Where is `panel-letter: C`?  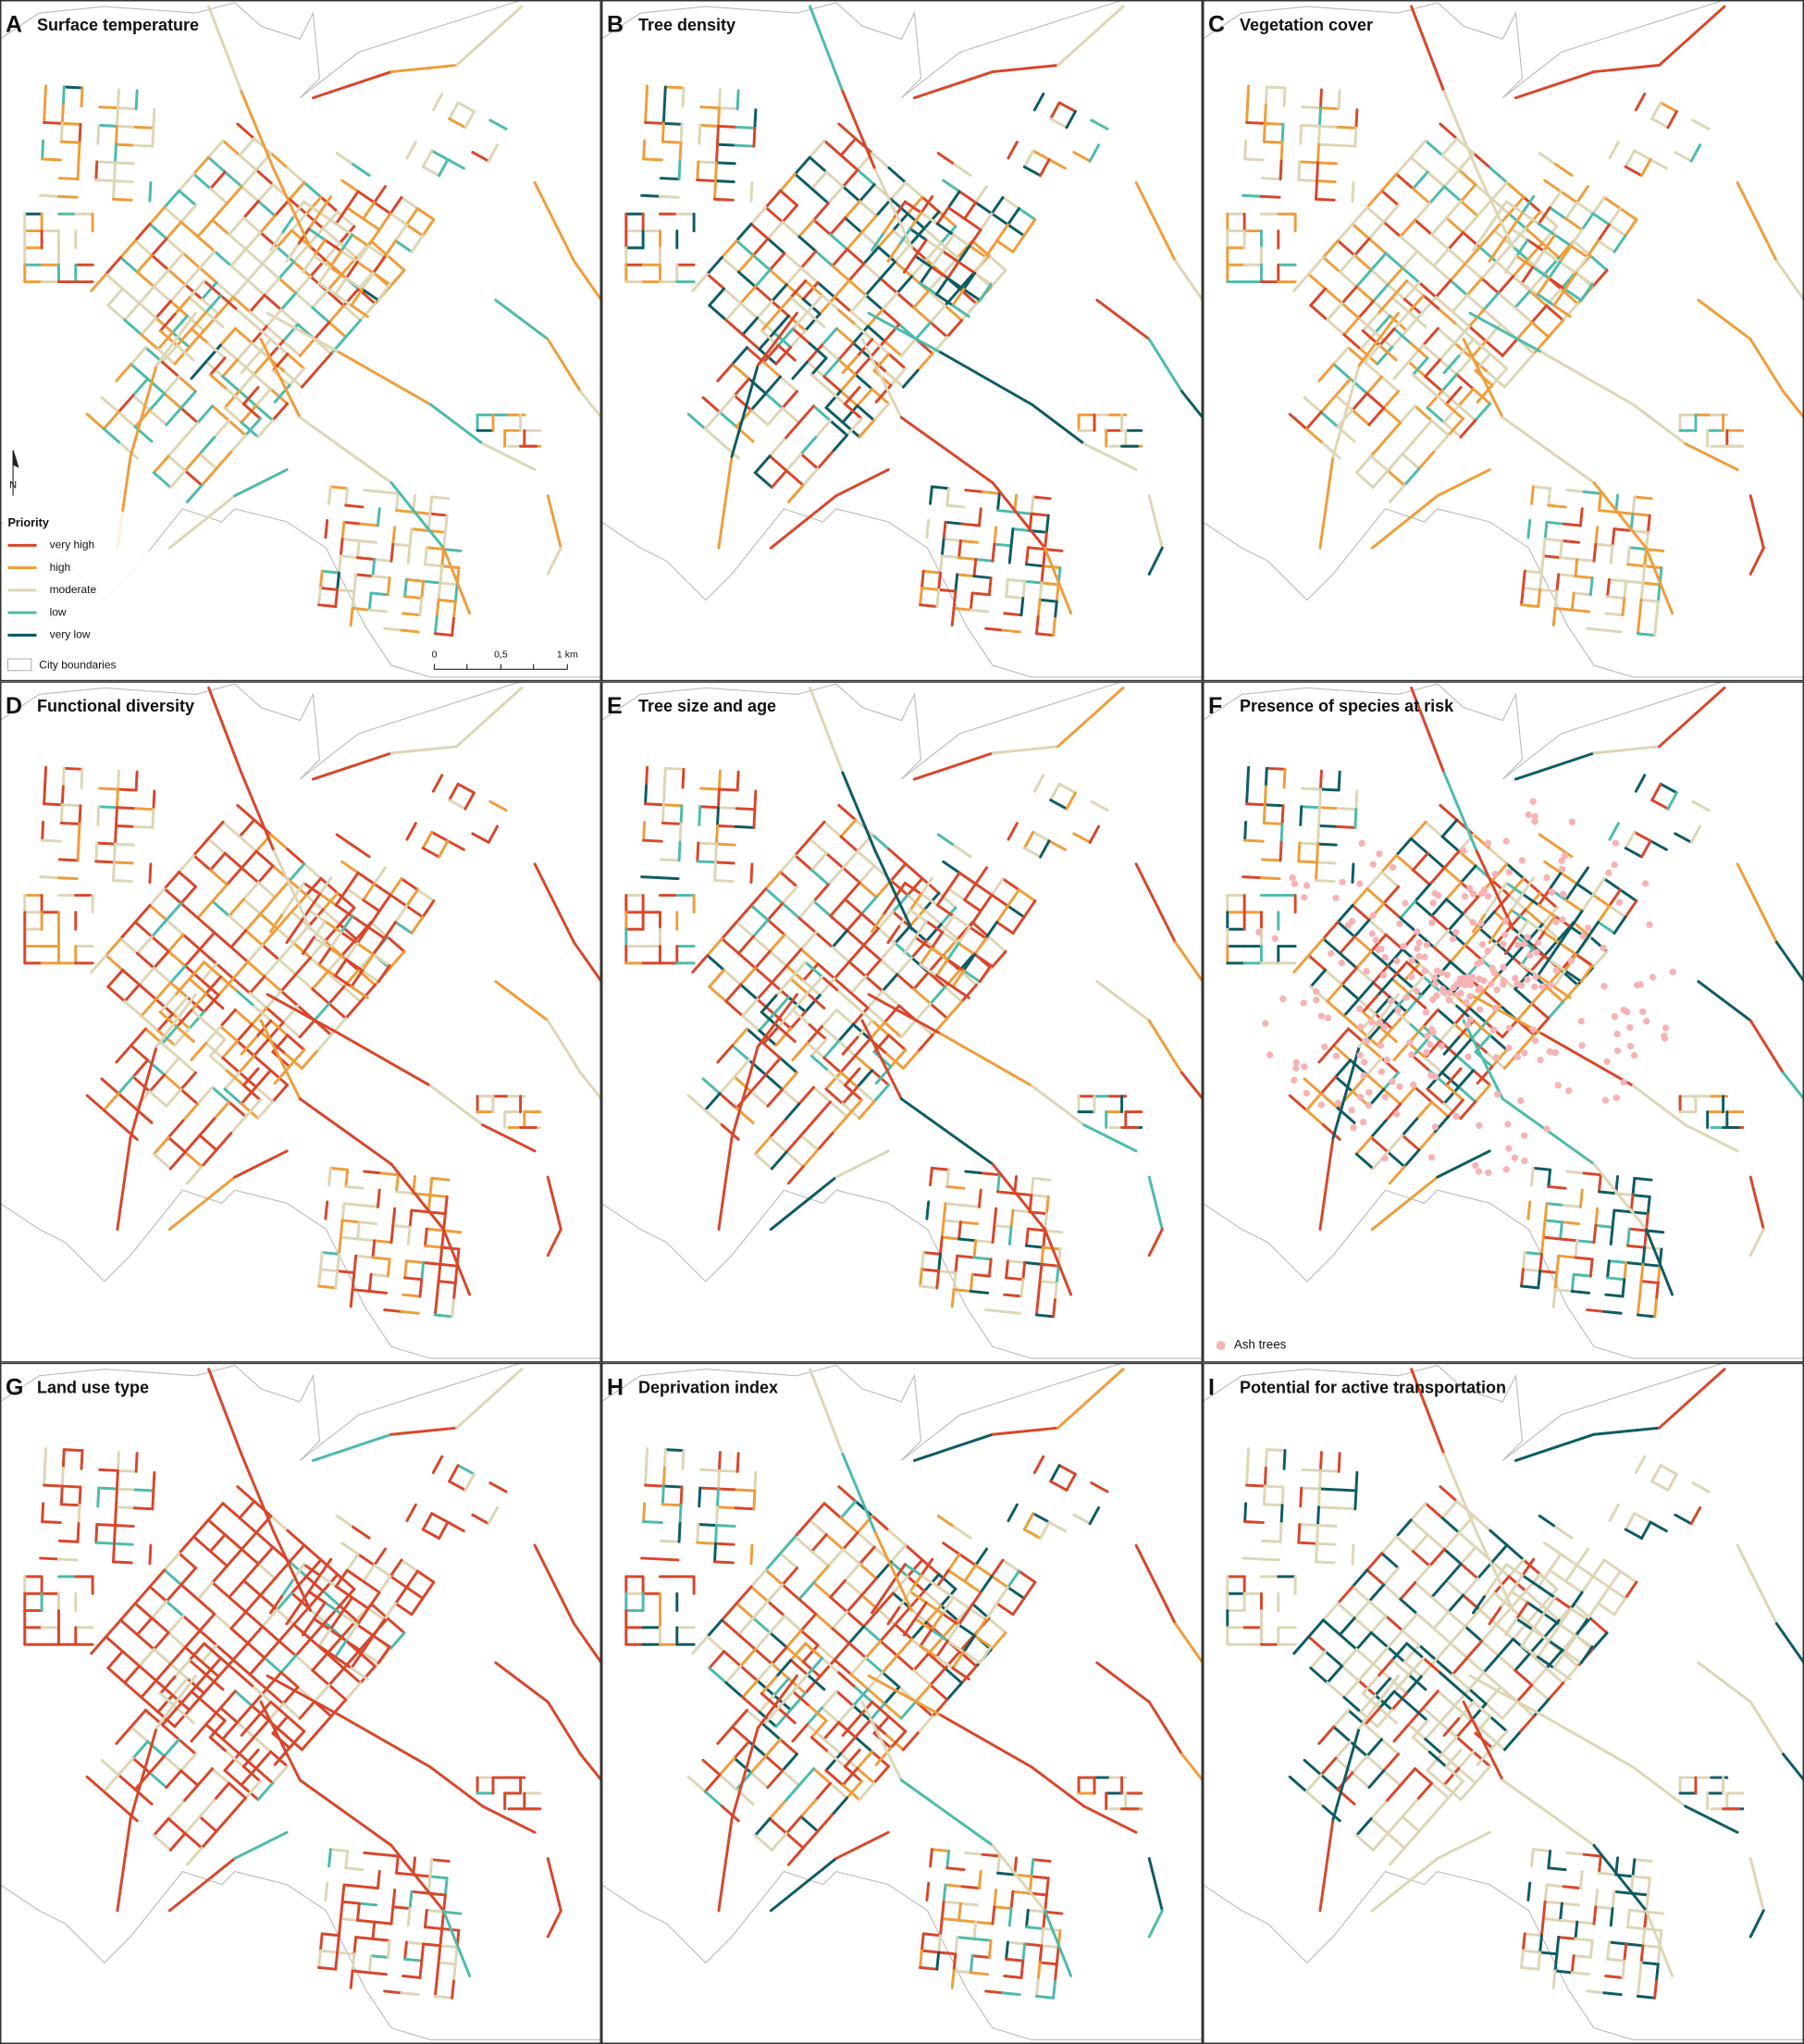
panel-letter: C is located at coordinates (1216, 25).